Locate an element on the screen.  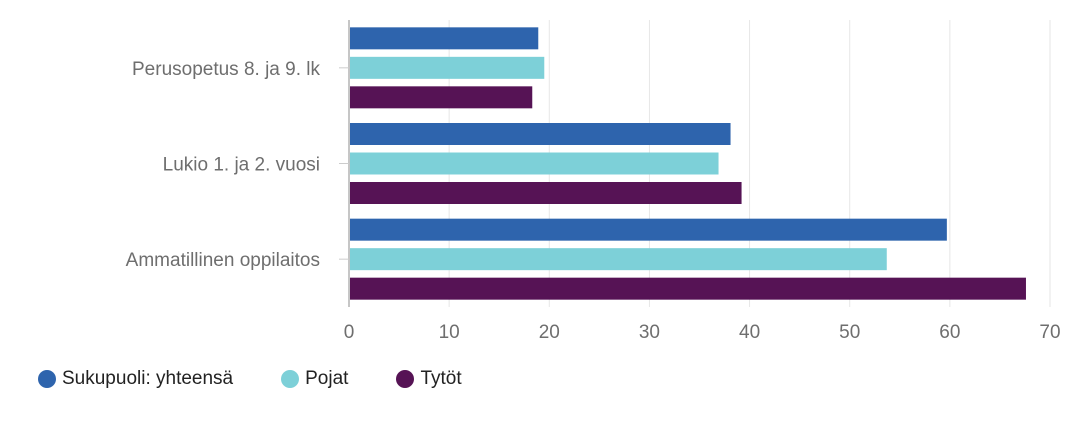
x-tick-labels: 0 10 20 30 40 50 60 70 is located at coordinates (702, 332).